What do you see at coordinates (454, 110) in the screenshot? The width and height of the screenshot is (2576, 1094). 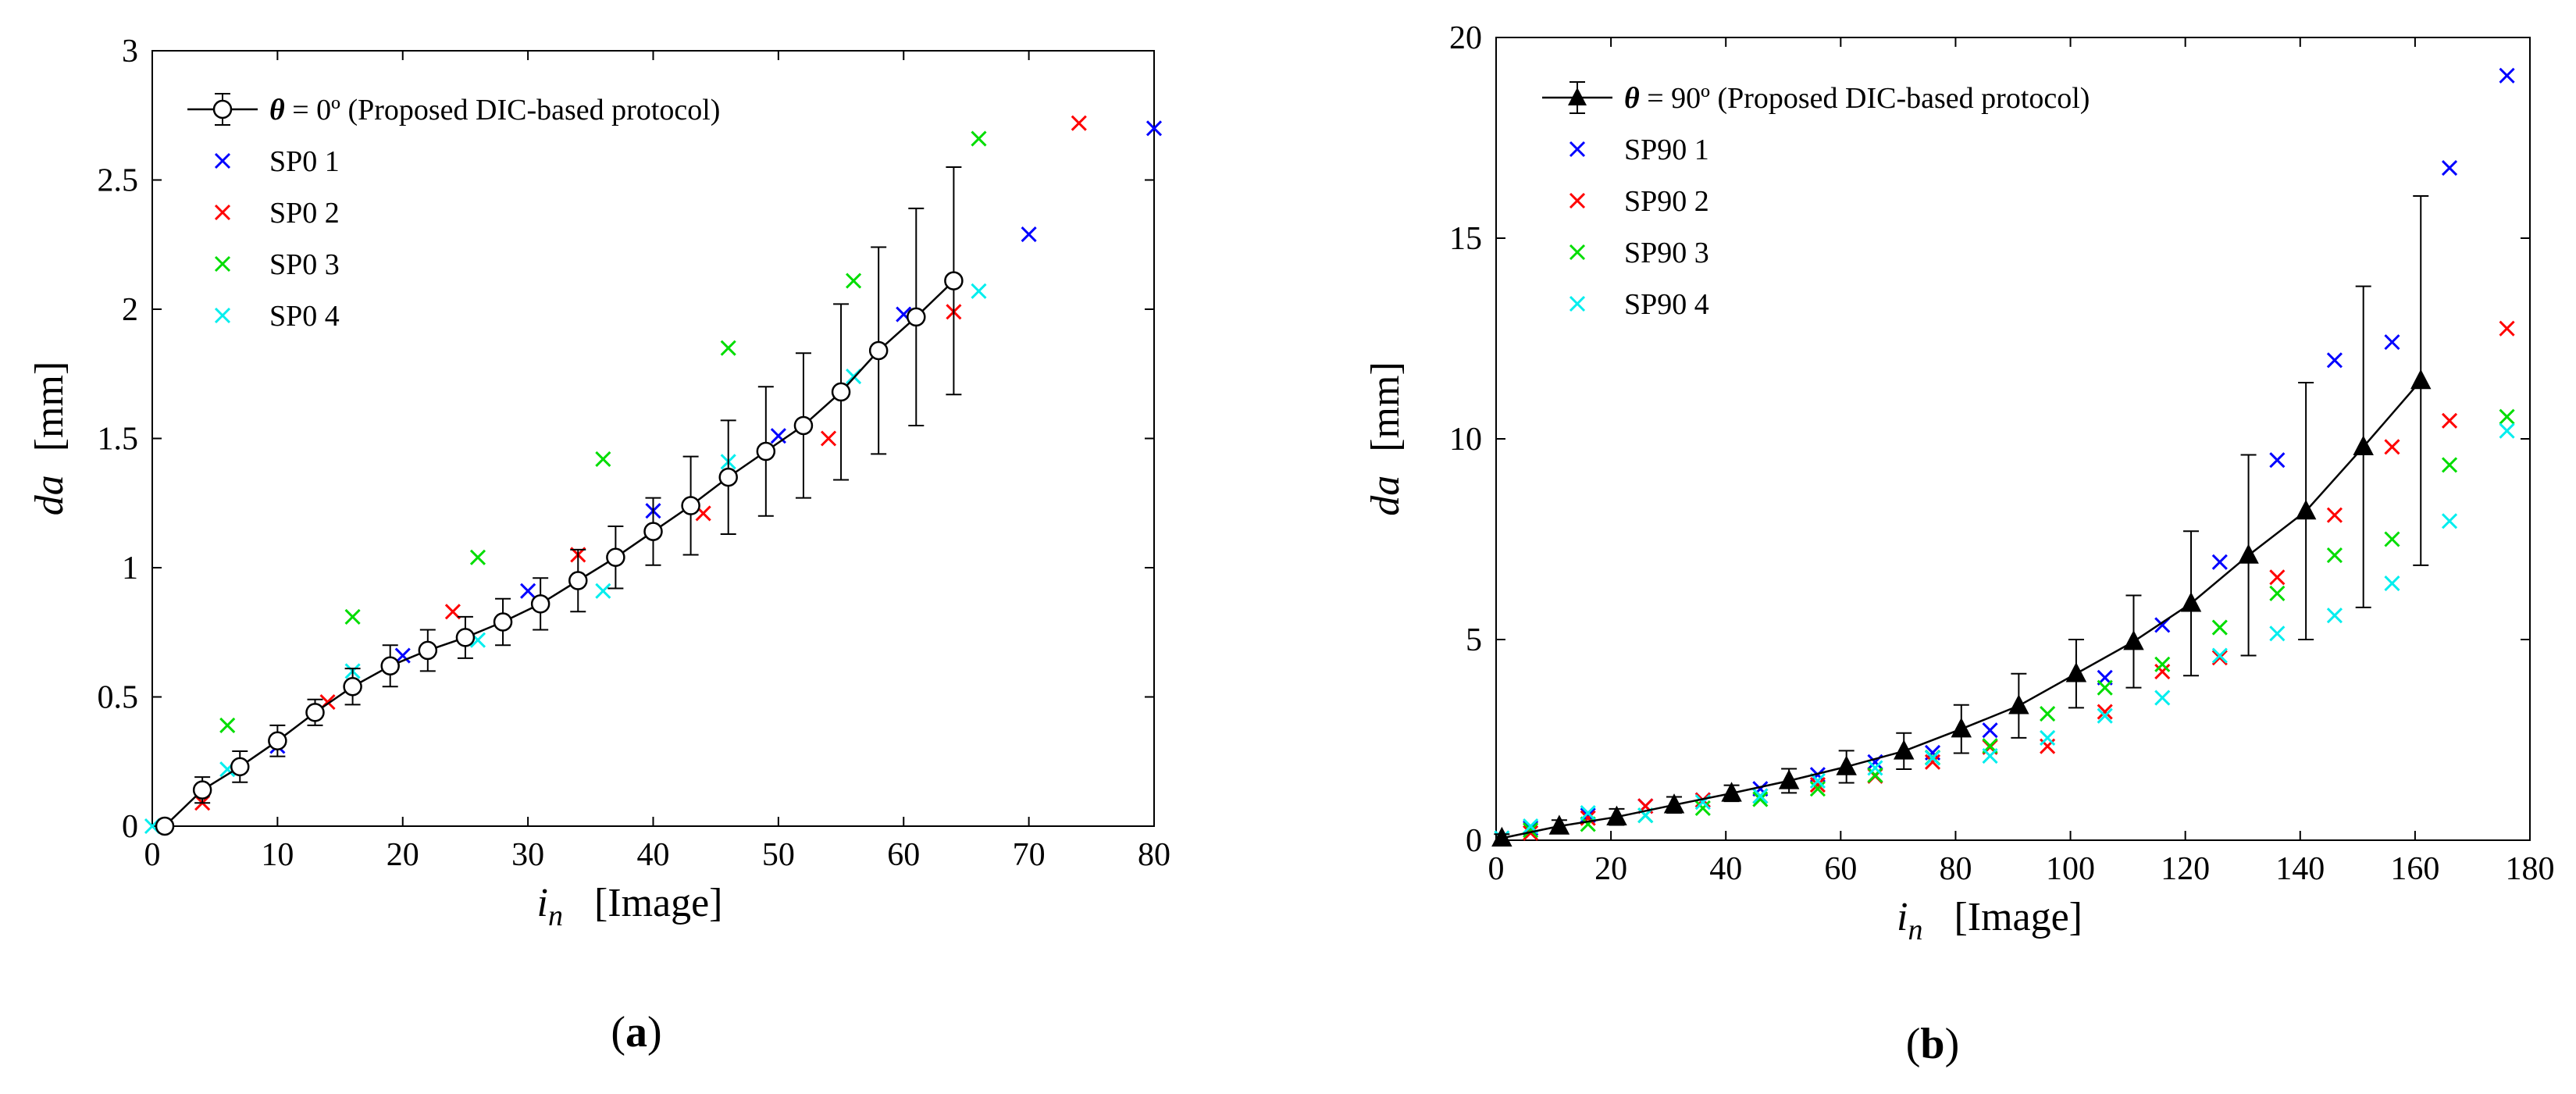 I see `legend-item: θ = 0º (Proposed DIC-based protocol)` at bounding box center [454, 110].